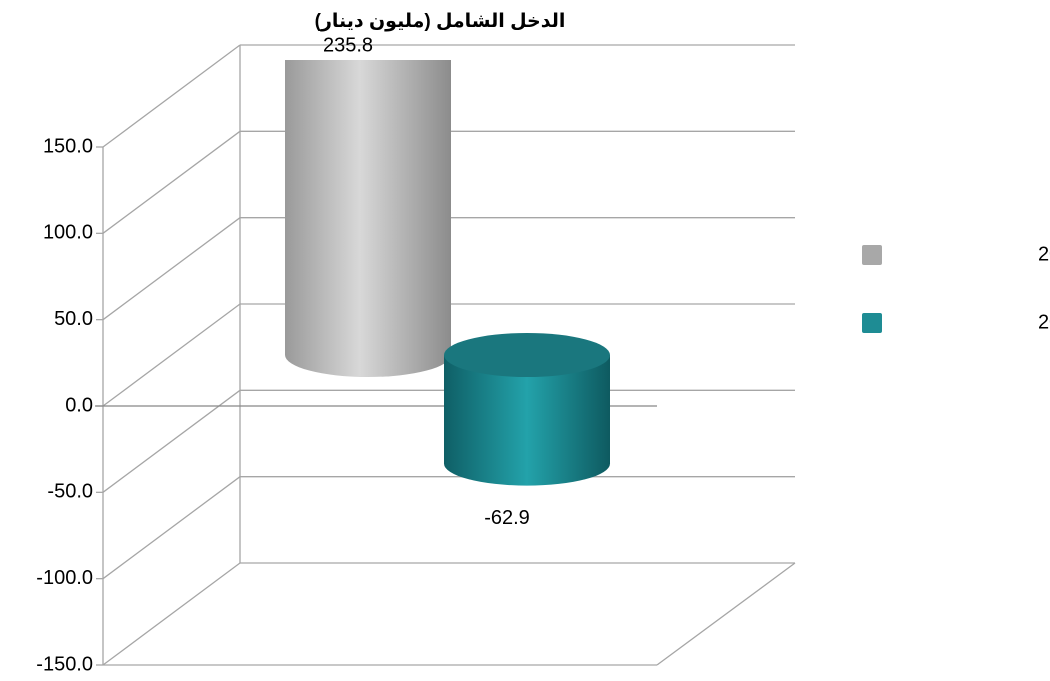 The height and width of the screenshot is (681, 1050). I want to click on y-tick-label: 0.0, so click(79, 405).